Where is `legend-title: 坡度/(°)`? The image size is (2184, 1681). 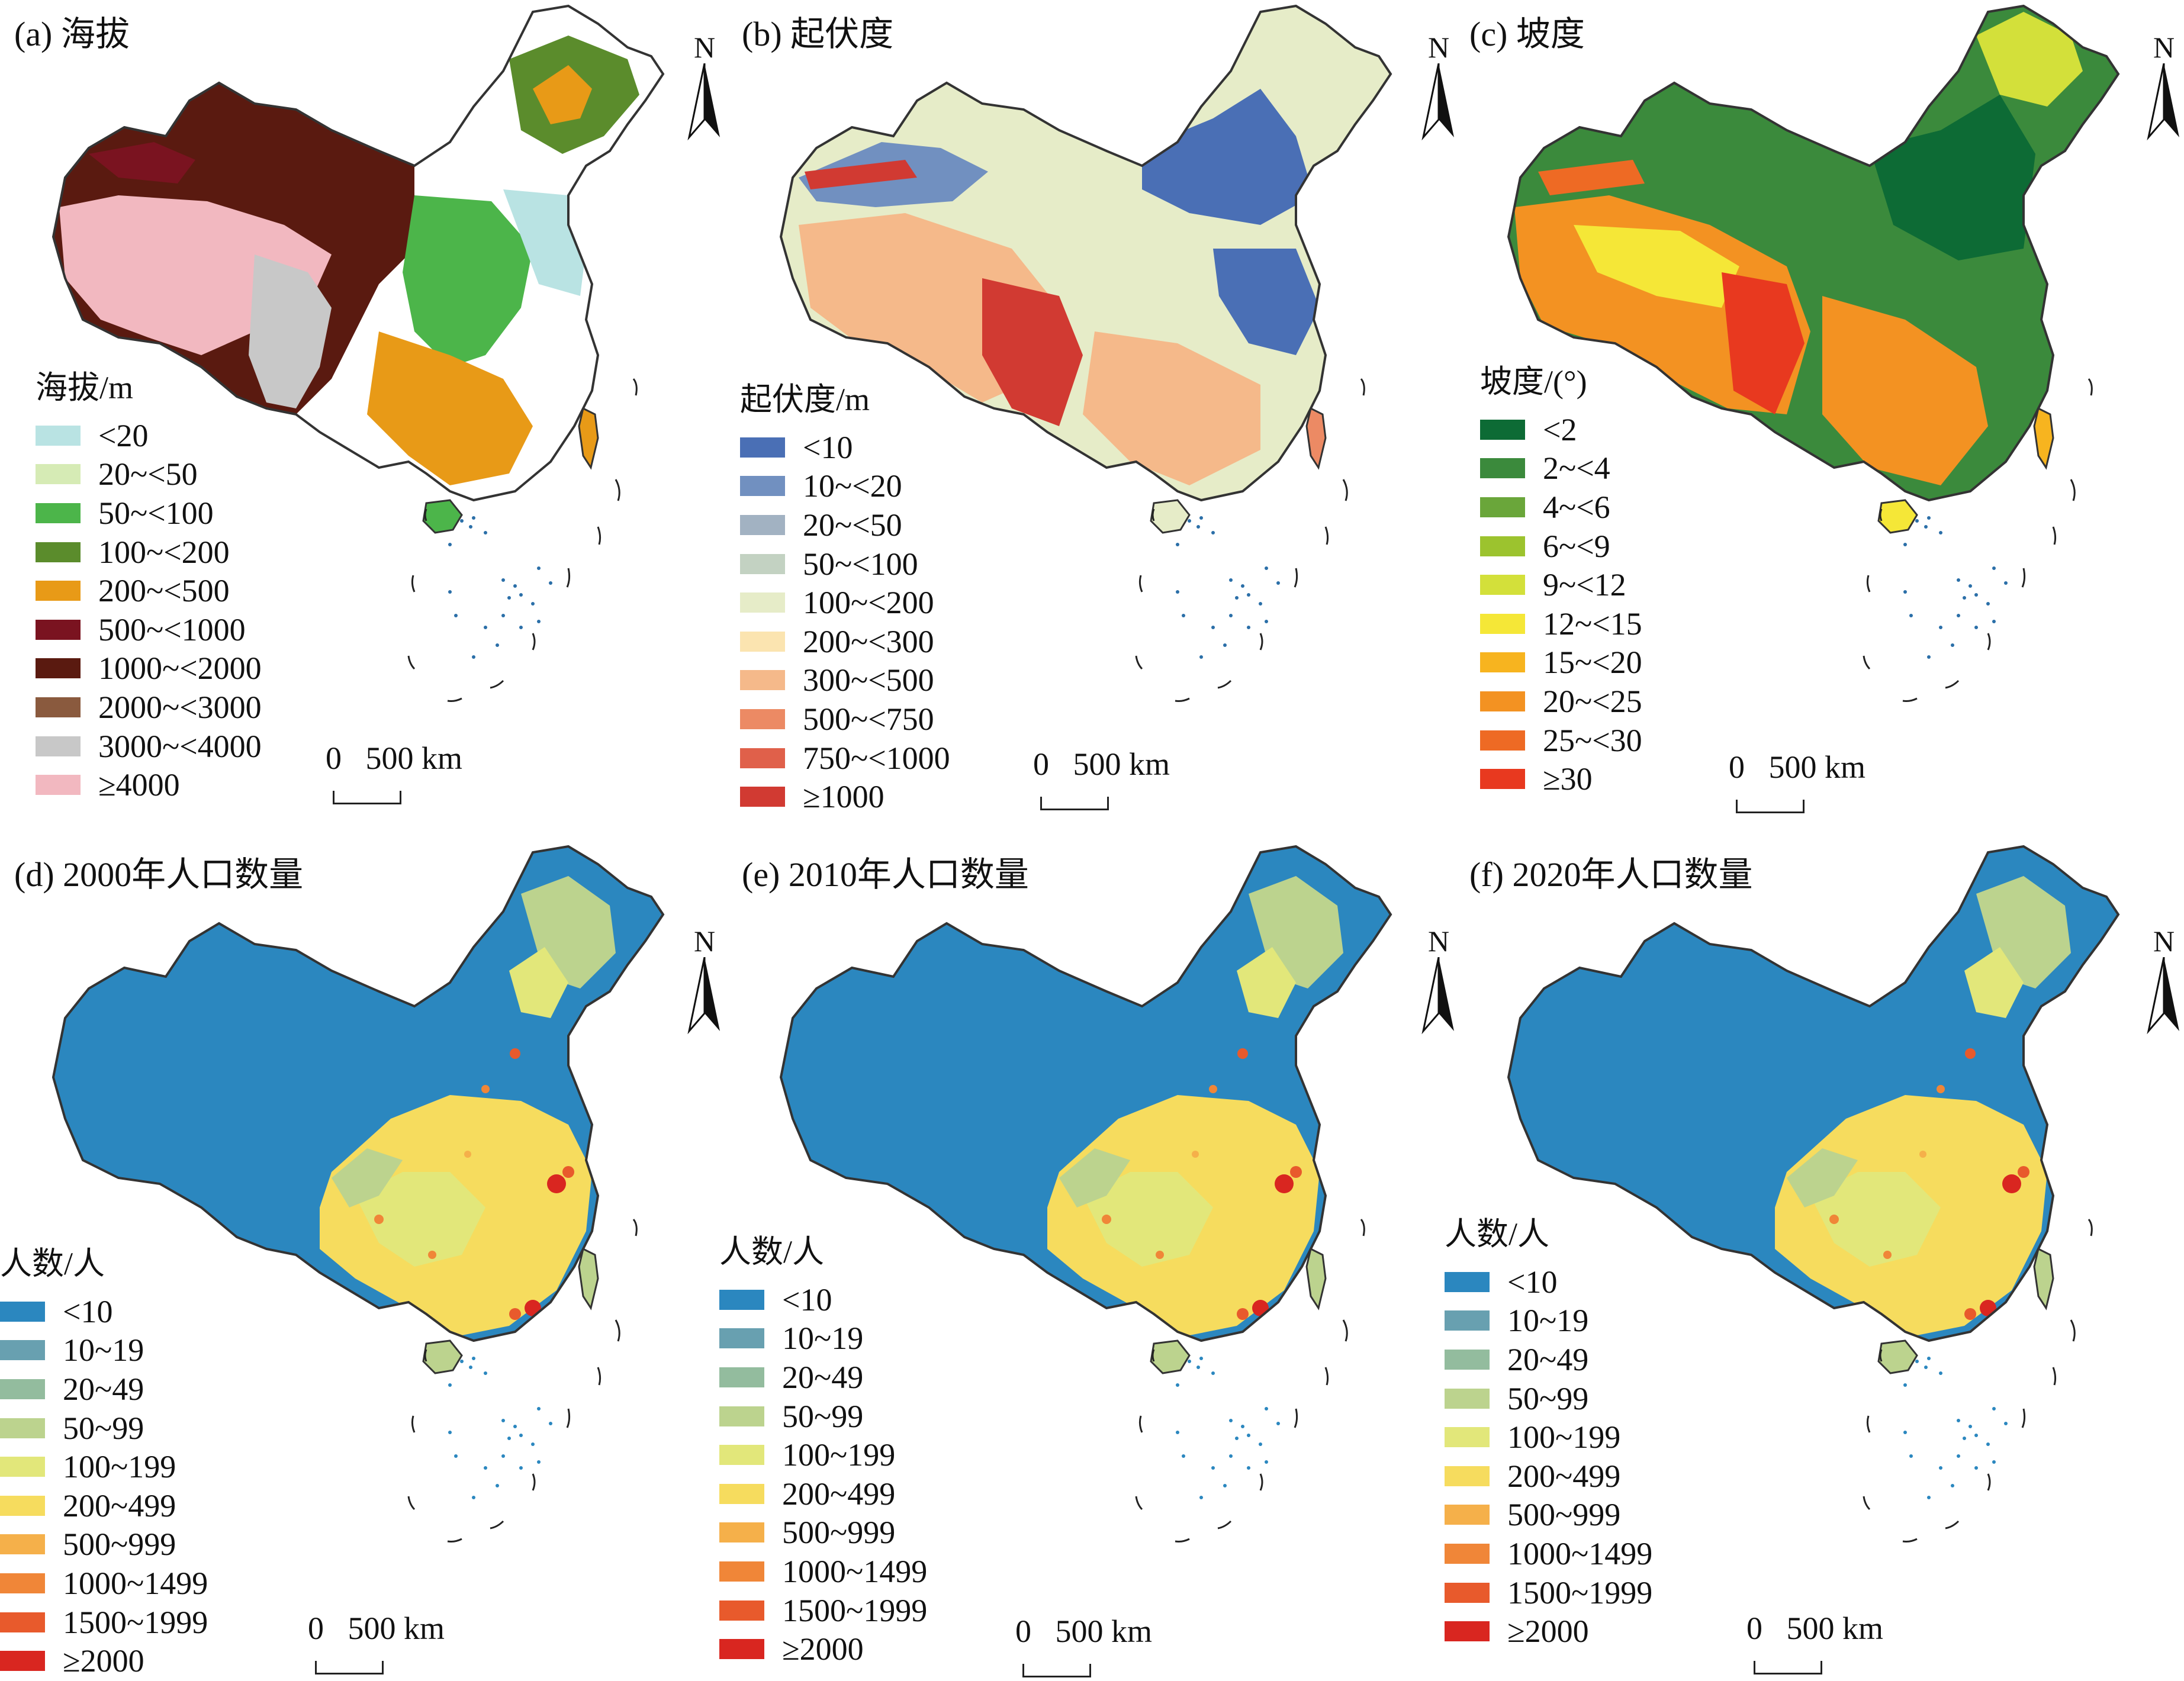 legend-title: 坡度/(°) is located at coordinates (1534, 382).